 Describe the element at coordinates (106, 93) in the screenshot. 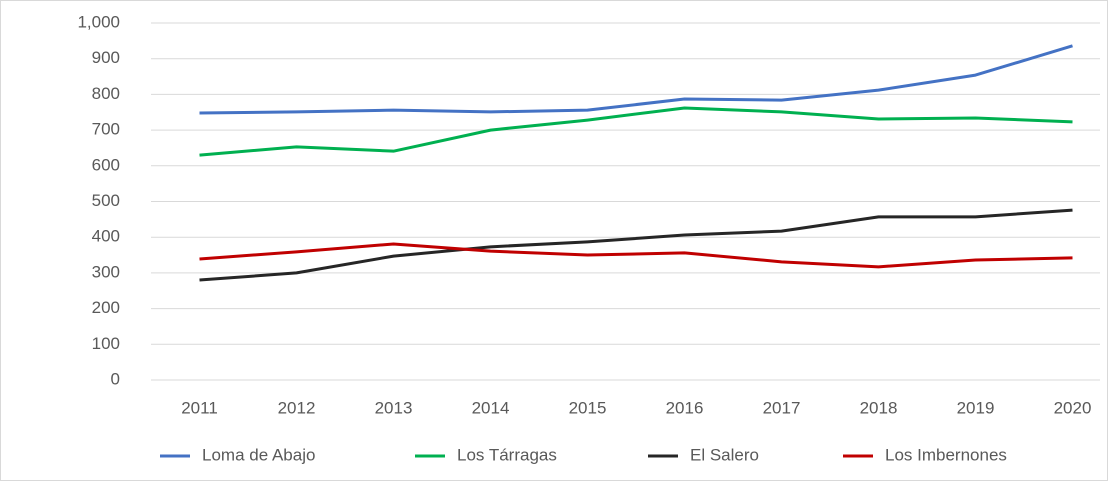

I see `y-tick-label: 800` at that location.